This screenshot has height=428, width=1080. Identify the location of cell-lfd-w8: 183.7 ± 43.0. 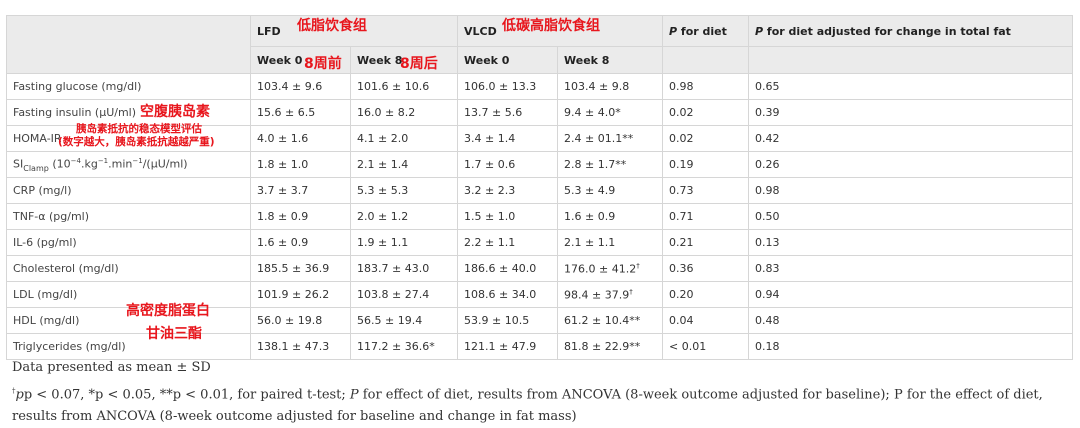
(404, 268).